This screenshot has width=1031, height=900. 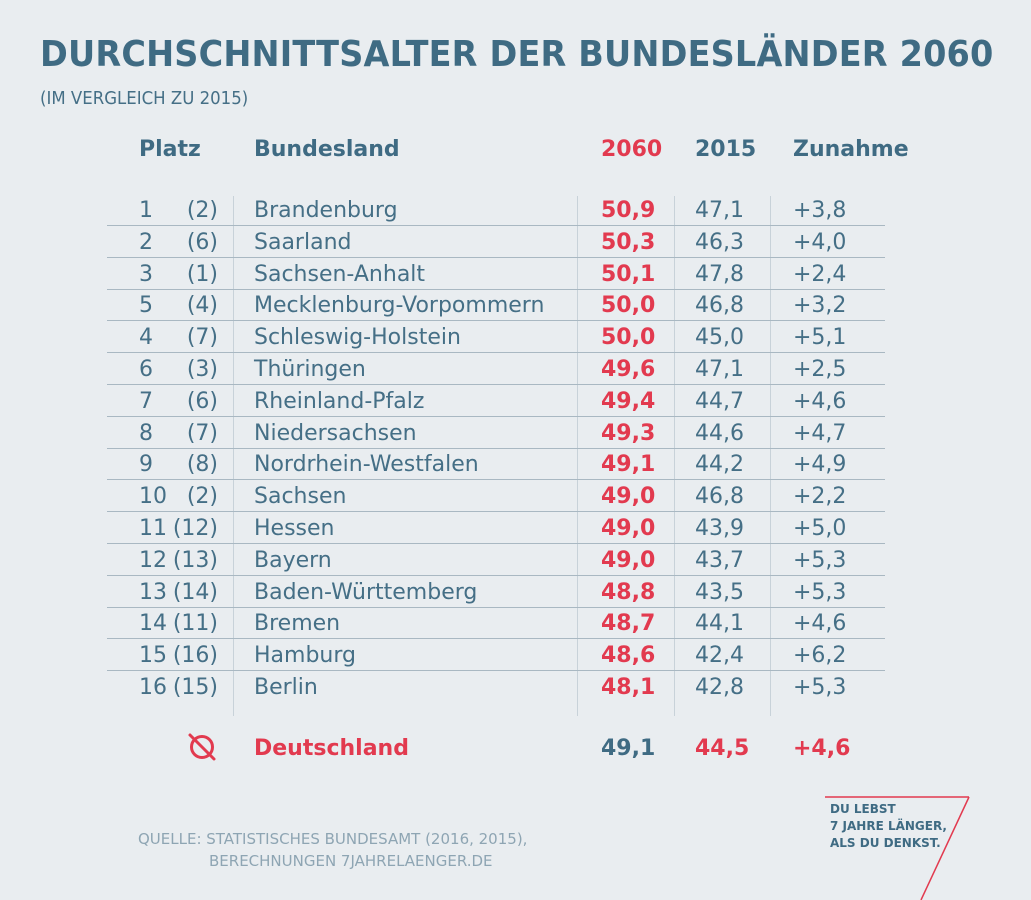 I want to click on logo-slogan: DU LEBST 7 JAHRE LÄNGER, ALS DU DENKST., so click(x=888, y=826).